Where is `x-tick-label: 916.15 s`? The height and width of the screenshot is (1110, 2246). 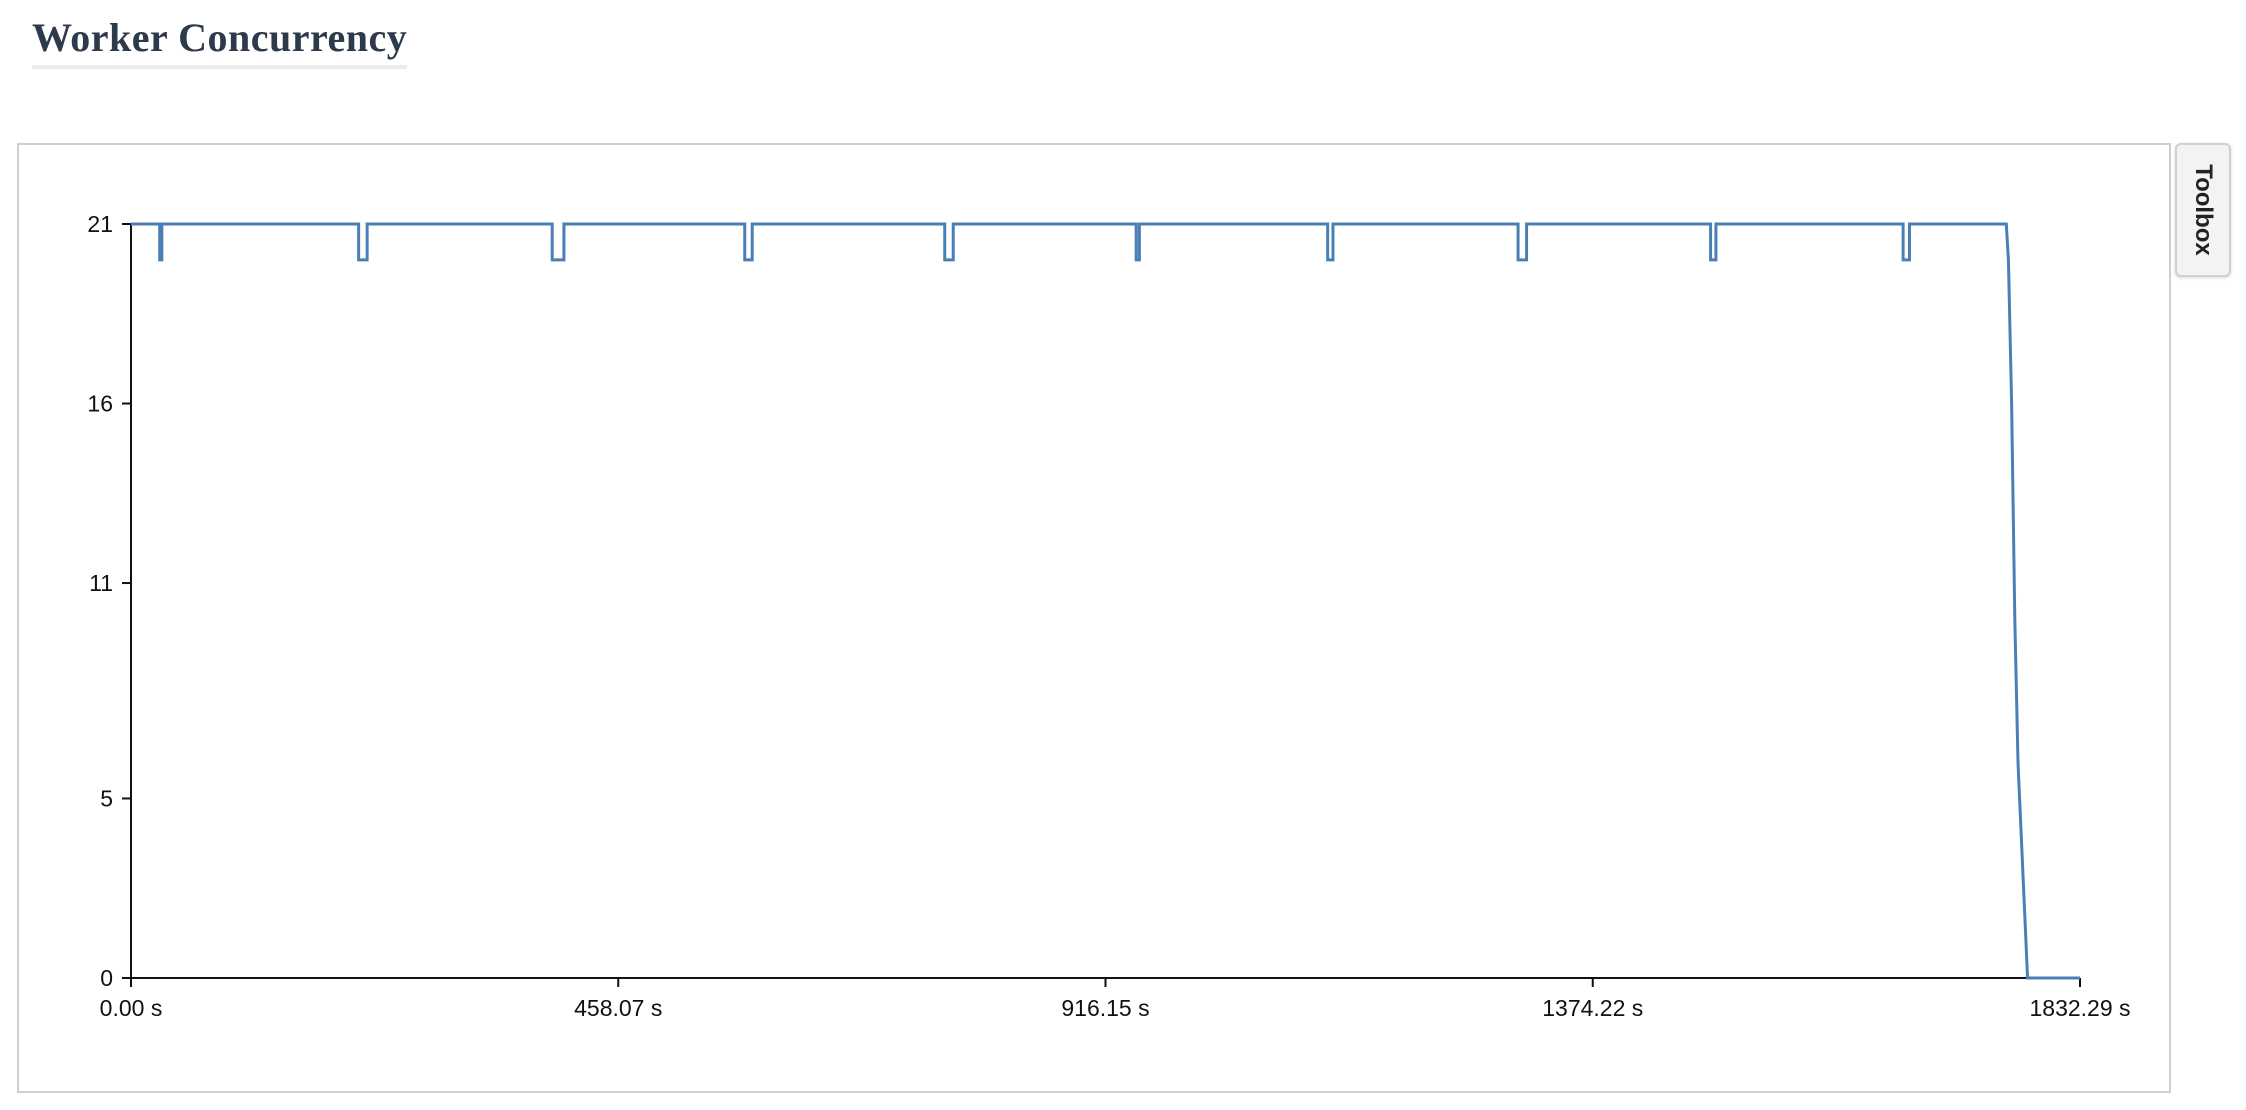 x-tick-label: 916.15 s is located at coordinates (1105, 1008).